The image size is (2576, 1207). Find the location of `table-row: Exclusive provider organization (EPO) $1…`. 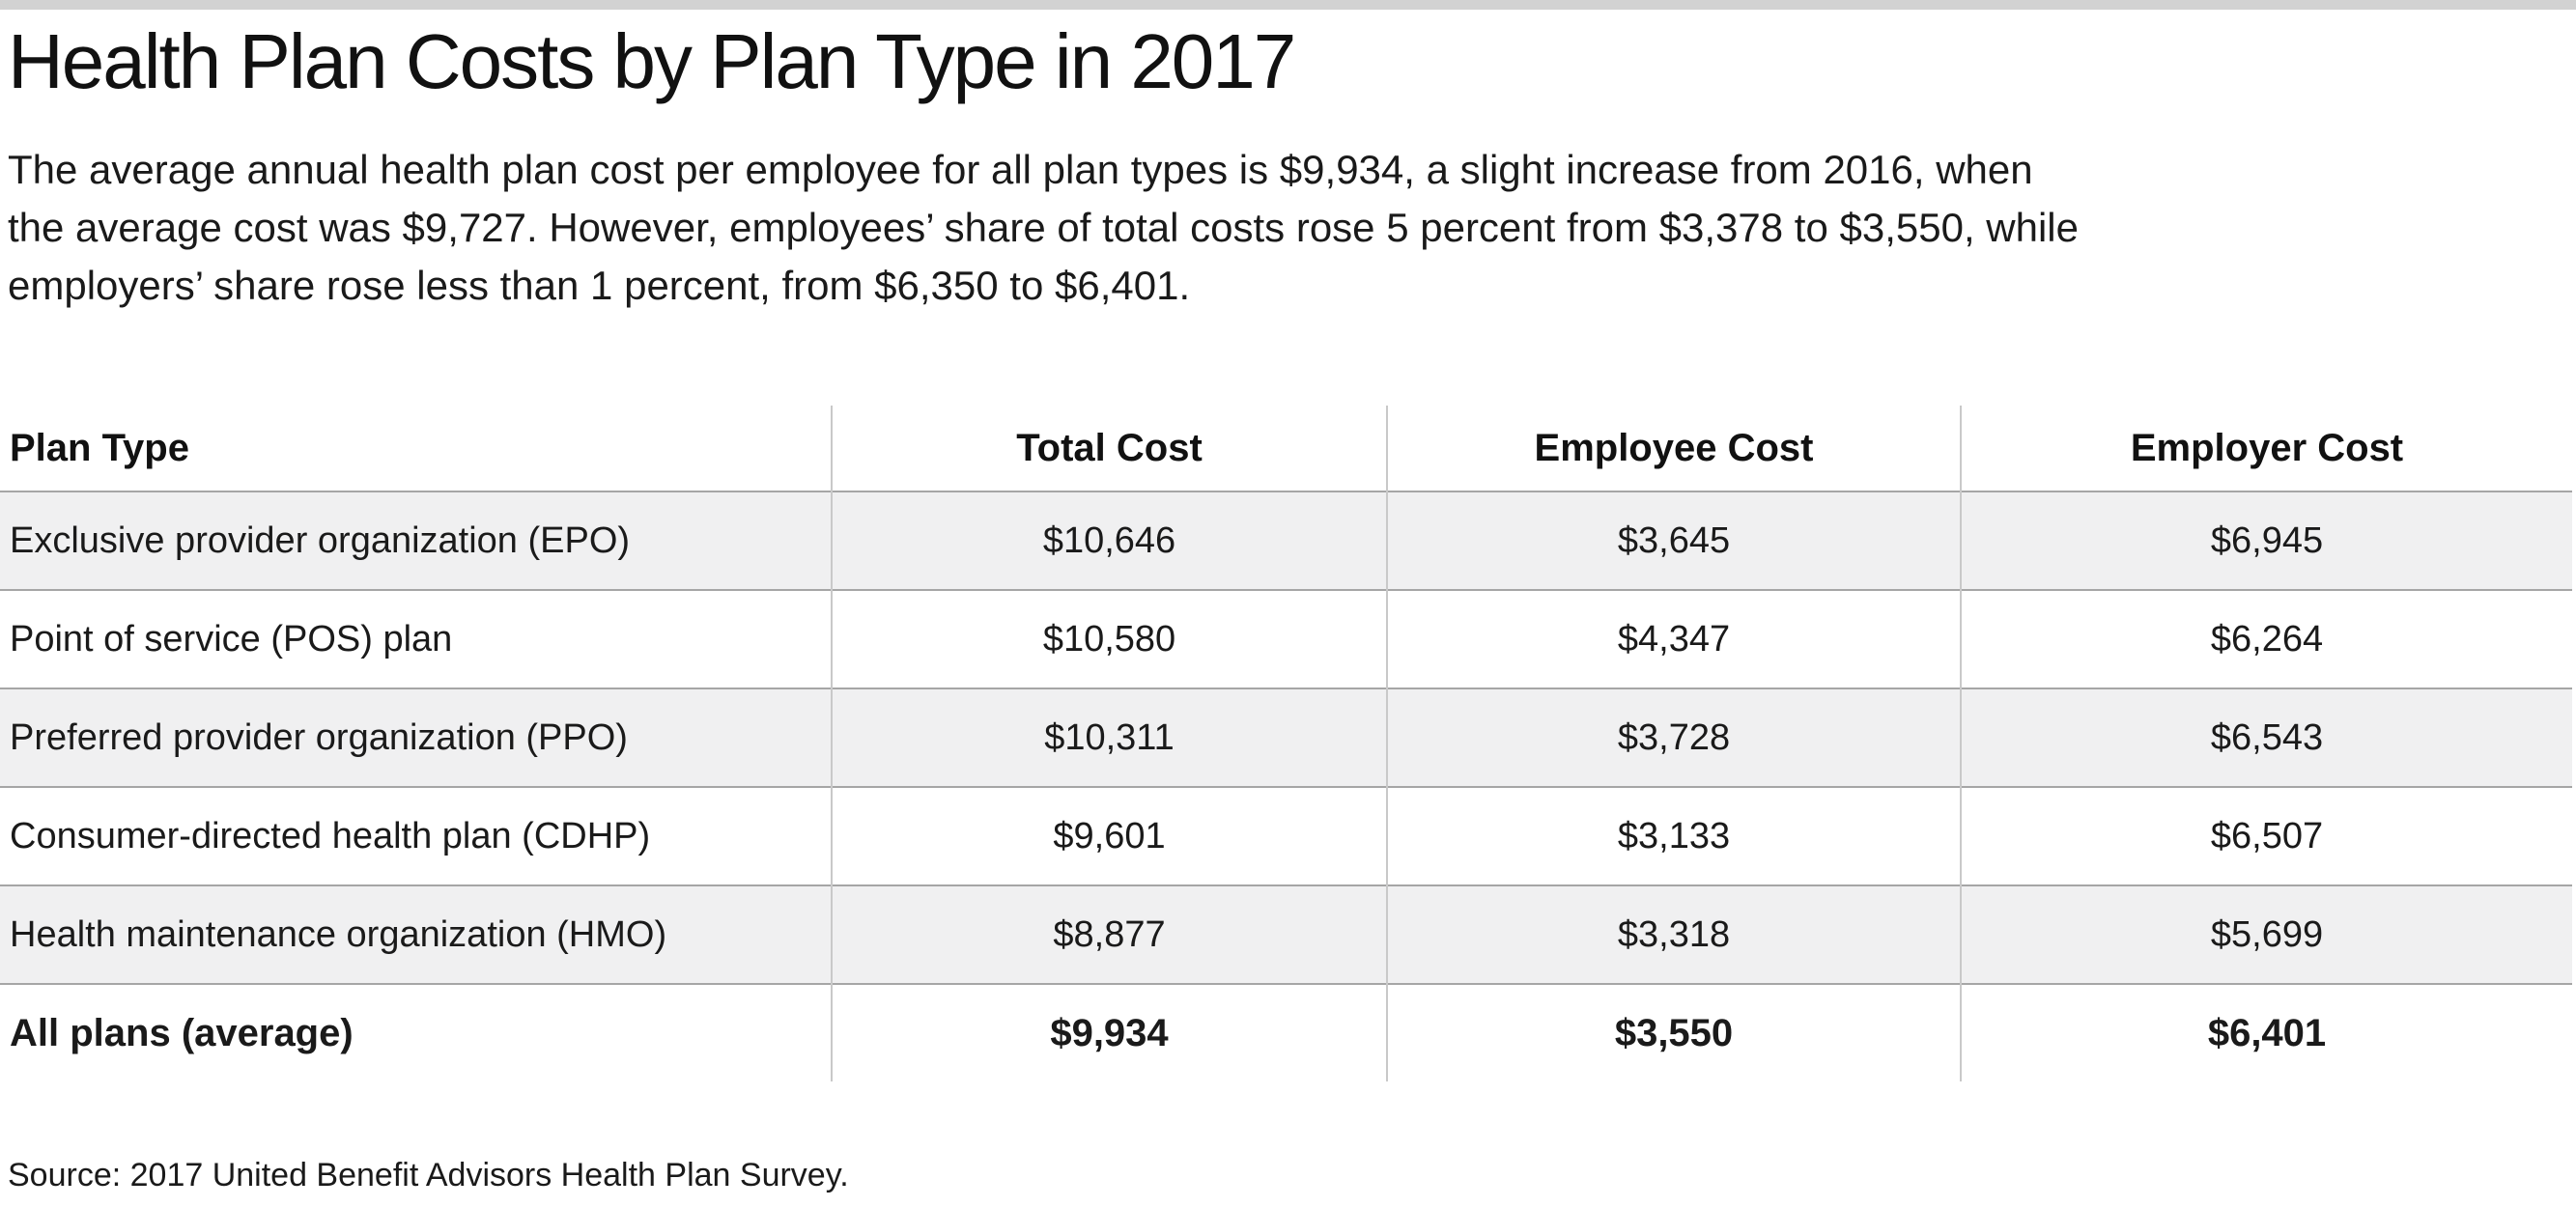

table-row: Exclusive provider organization (EPO) $1… is located at coordinates (1286, 540).